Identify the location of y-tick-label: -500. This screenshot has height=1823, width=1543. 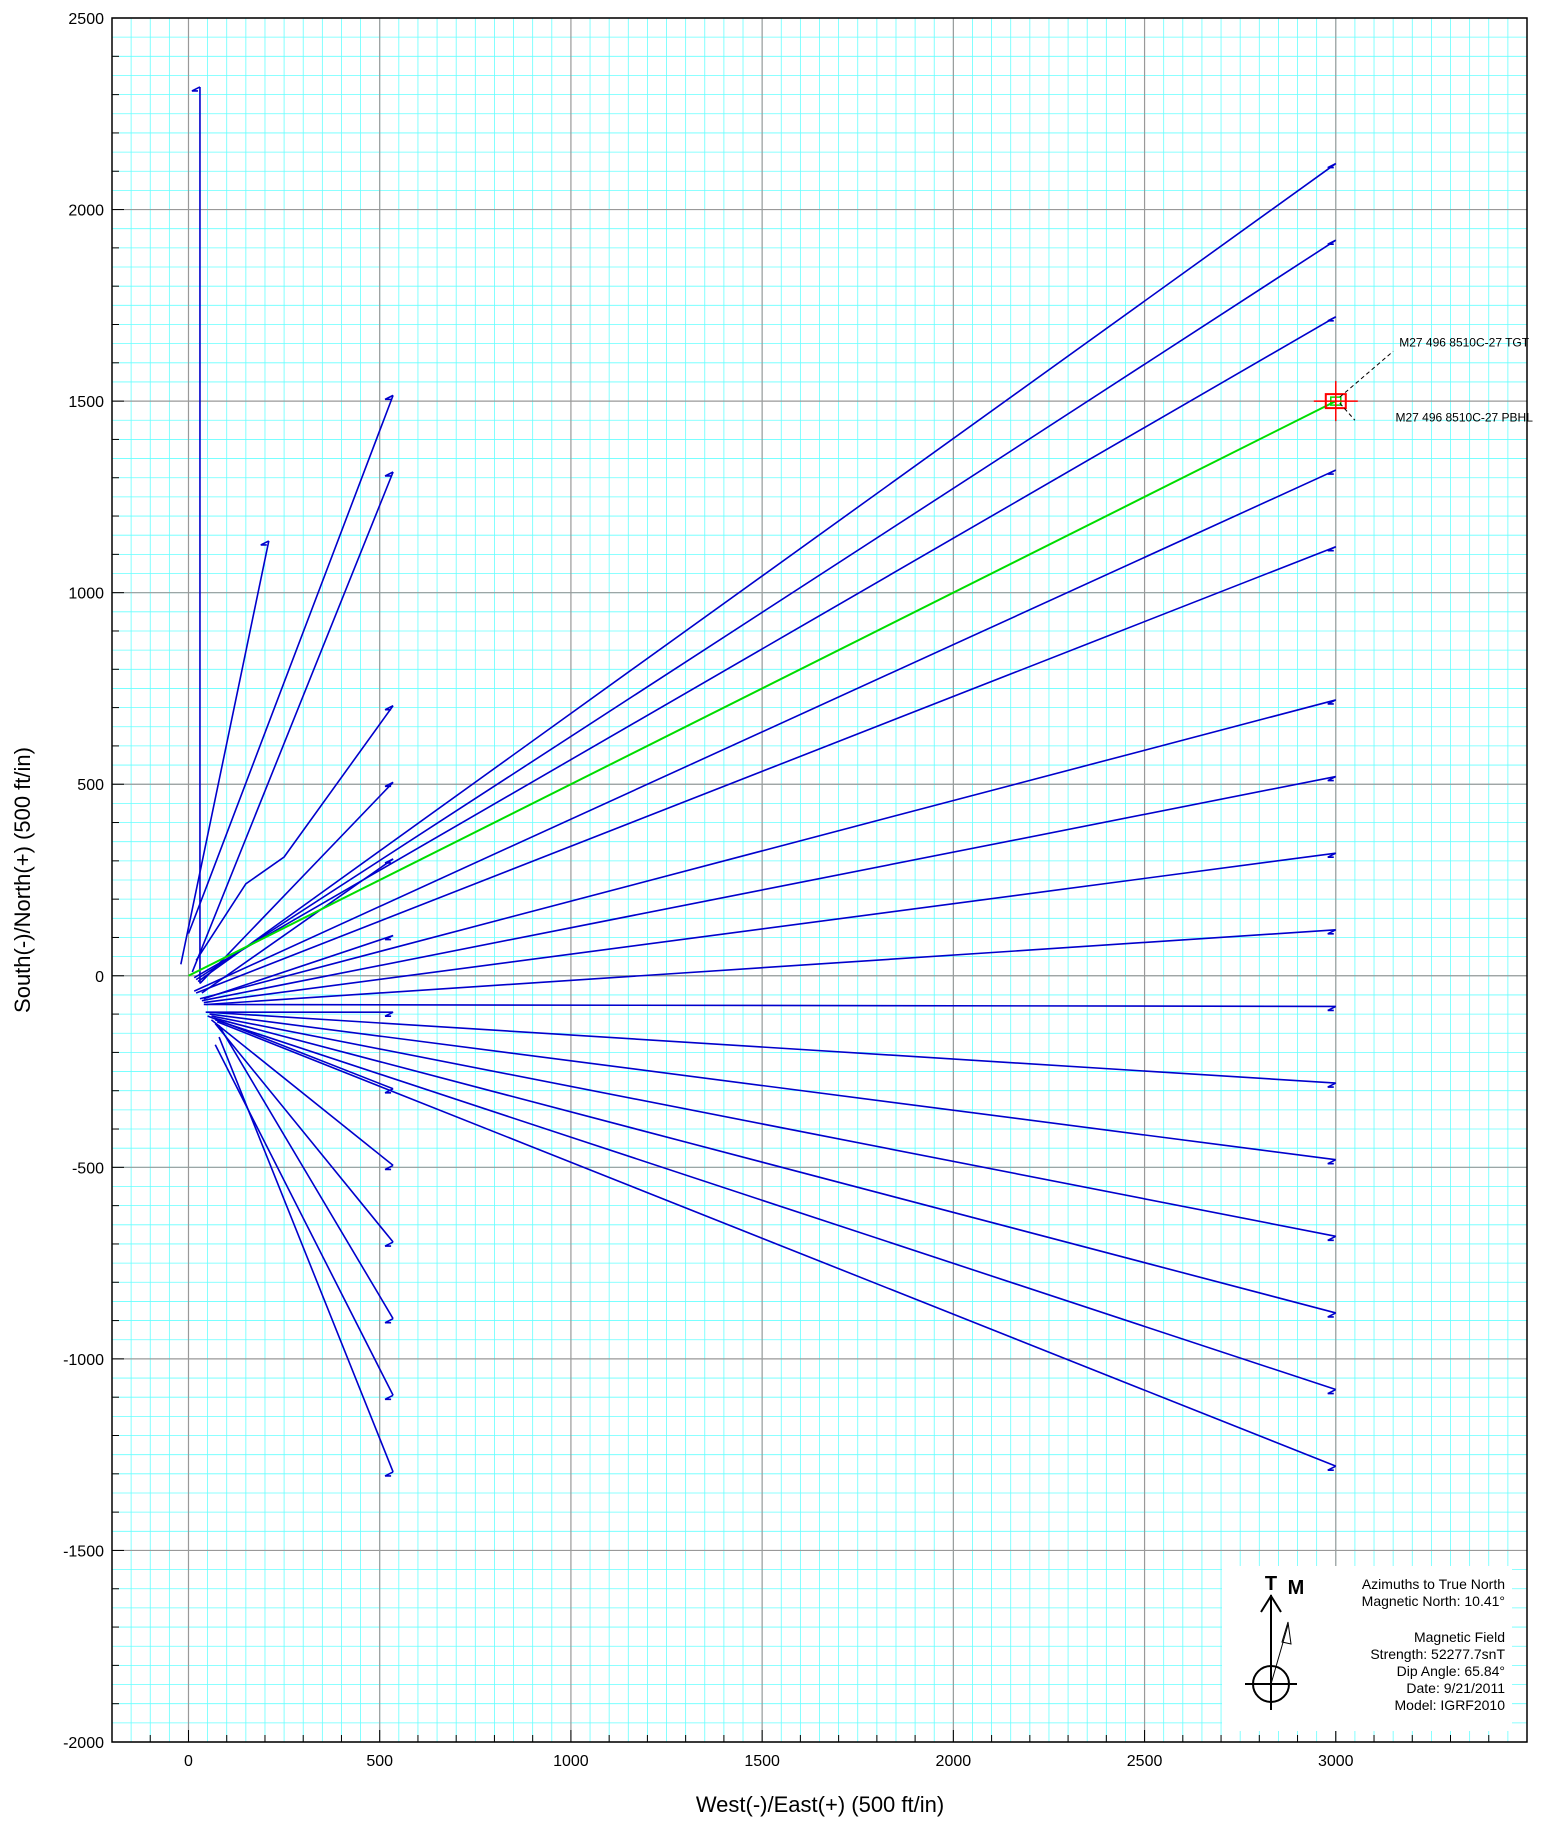
(88, 1168).